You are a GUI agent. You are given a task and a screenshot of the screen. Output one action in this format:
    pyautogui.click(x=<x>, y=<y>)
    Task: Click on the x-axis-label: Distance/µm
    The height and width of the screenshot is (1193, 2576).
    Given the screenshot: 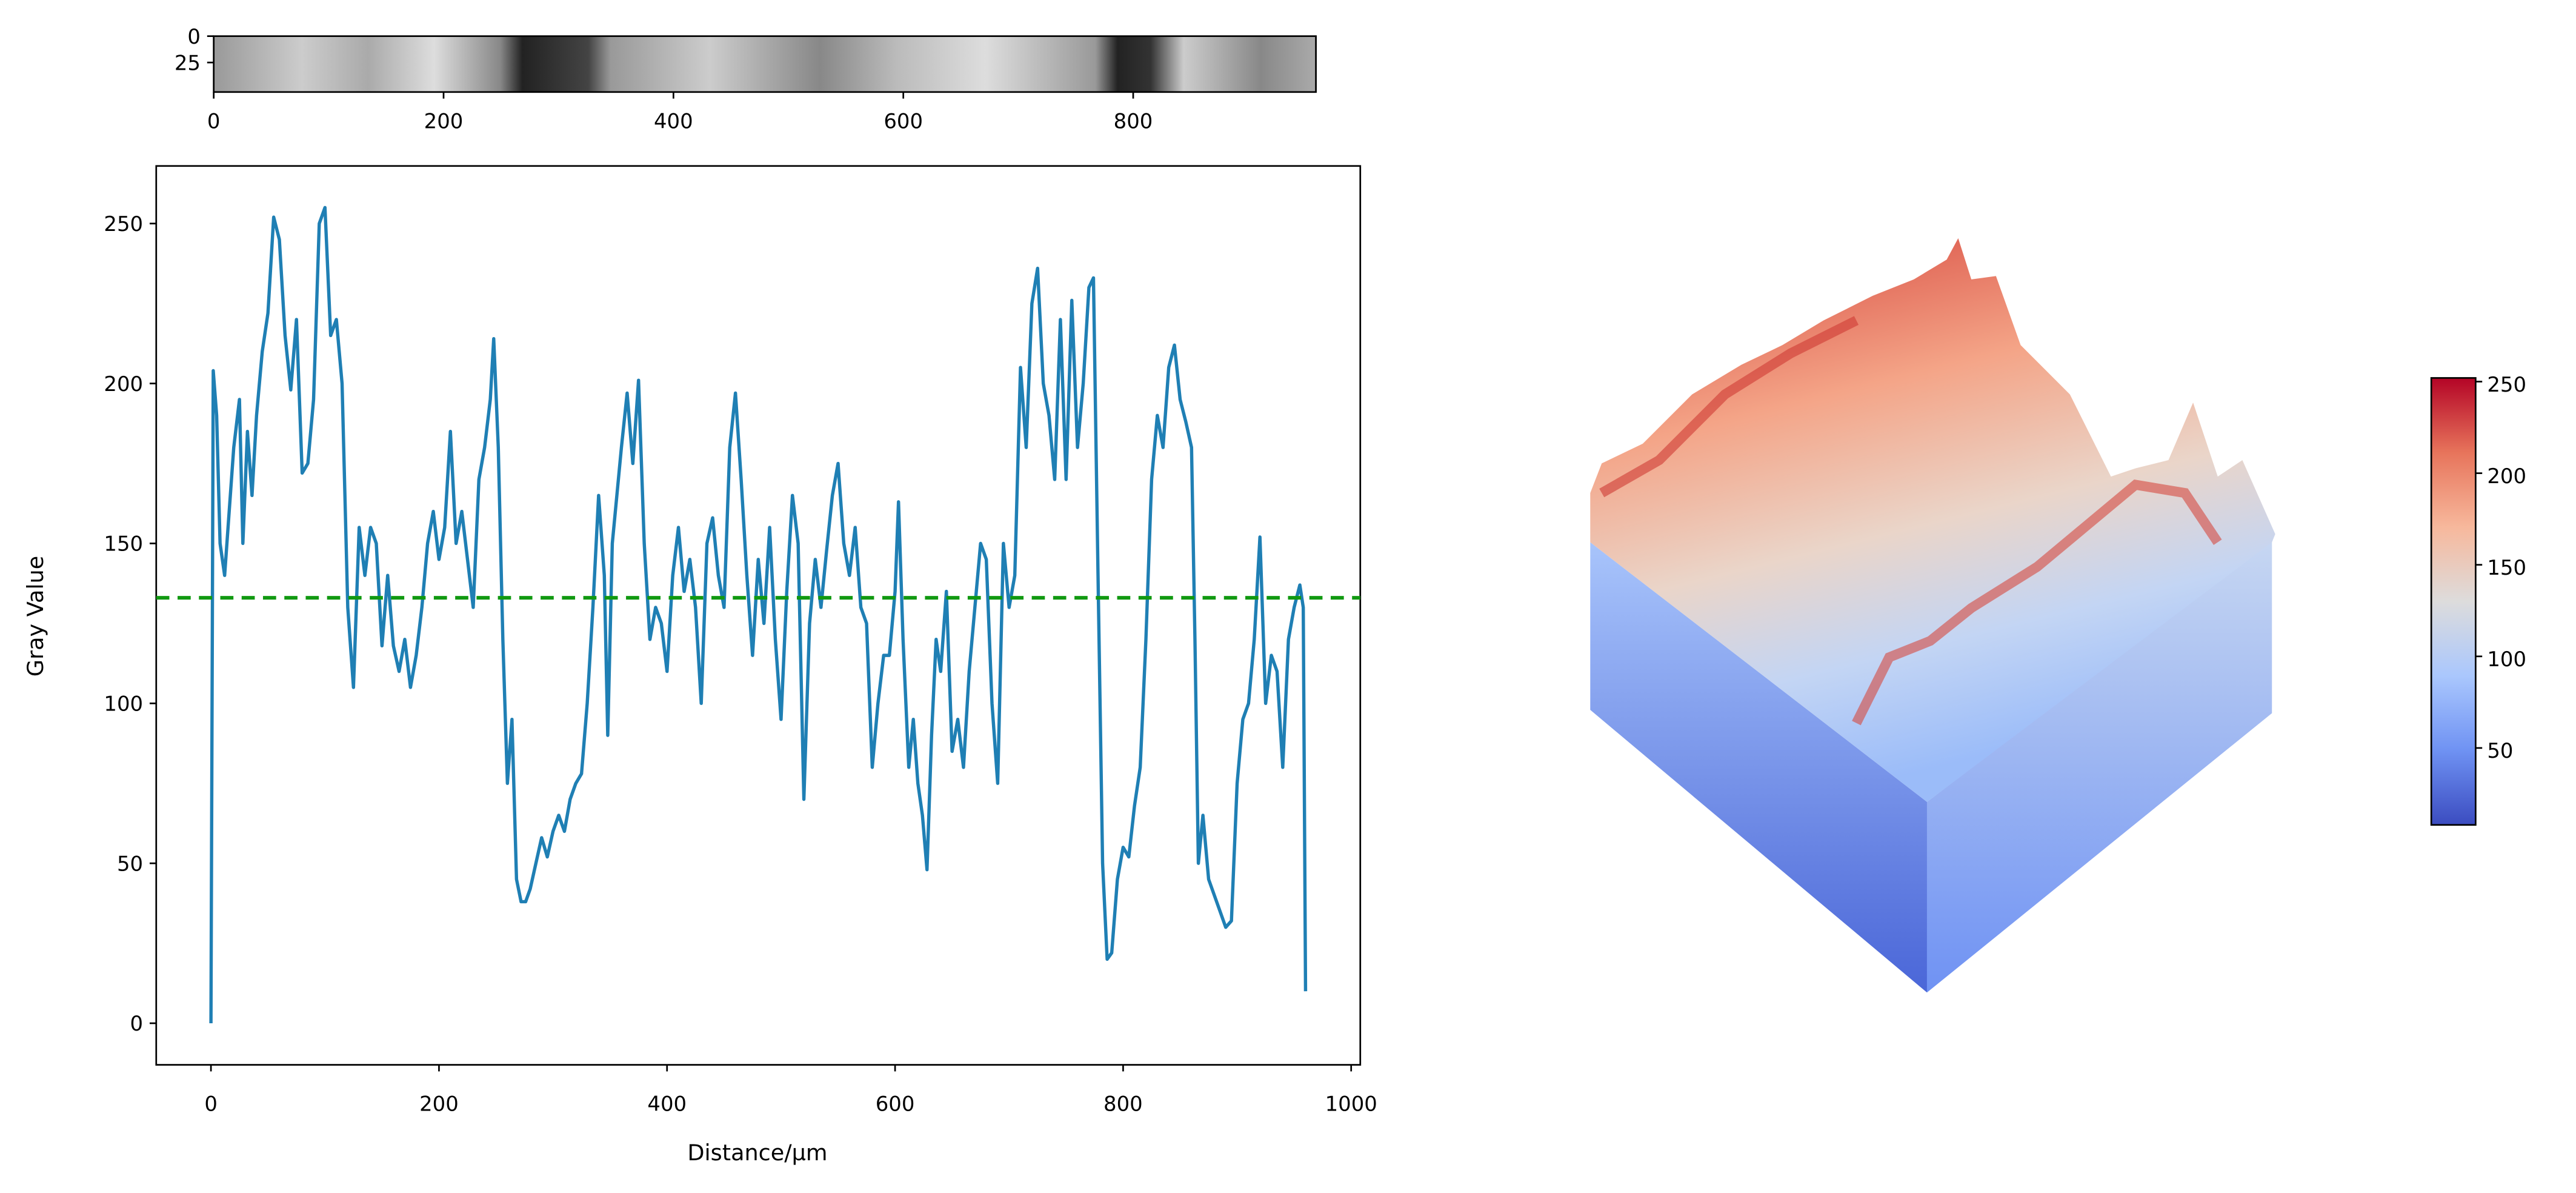 What is the action you would take?
    pyautogui.click(x=757, y=1153)
    